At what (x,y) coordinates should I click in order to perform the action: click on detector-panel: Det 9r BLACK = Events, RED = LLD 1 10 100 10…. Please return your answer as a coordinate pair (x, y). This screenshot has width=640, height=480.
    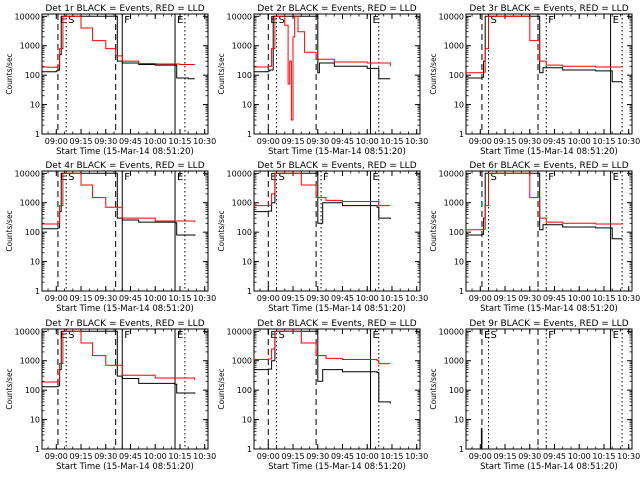
    Looking at the image, I should click on (534, 395).